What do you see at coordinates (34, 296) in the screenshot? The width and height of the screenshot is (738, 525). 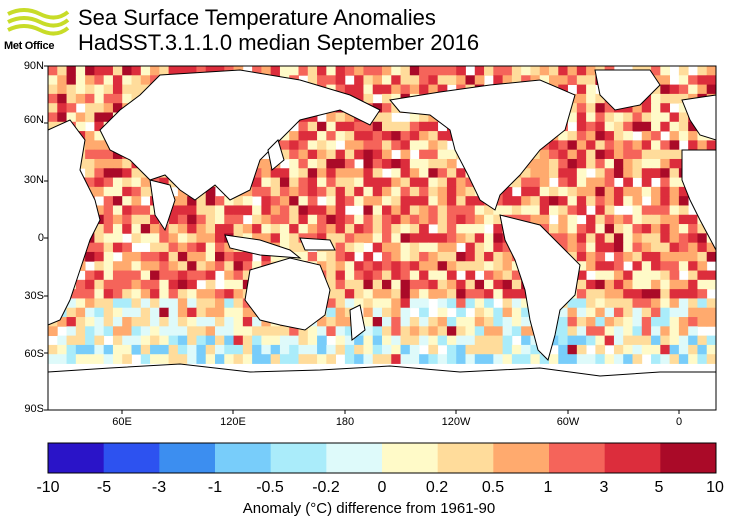 I see `lat-label-30s: 30S` at bounding box center [34, 296].